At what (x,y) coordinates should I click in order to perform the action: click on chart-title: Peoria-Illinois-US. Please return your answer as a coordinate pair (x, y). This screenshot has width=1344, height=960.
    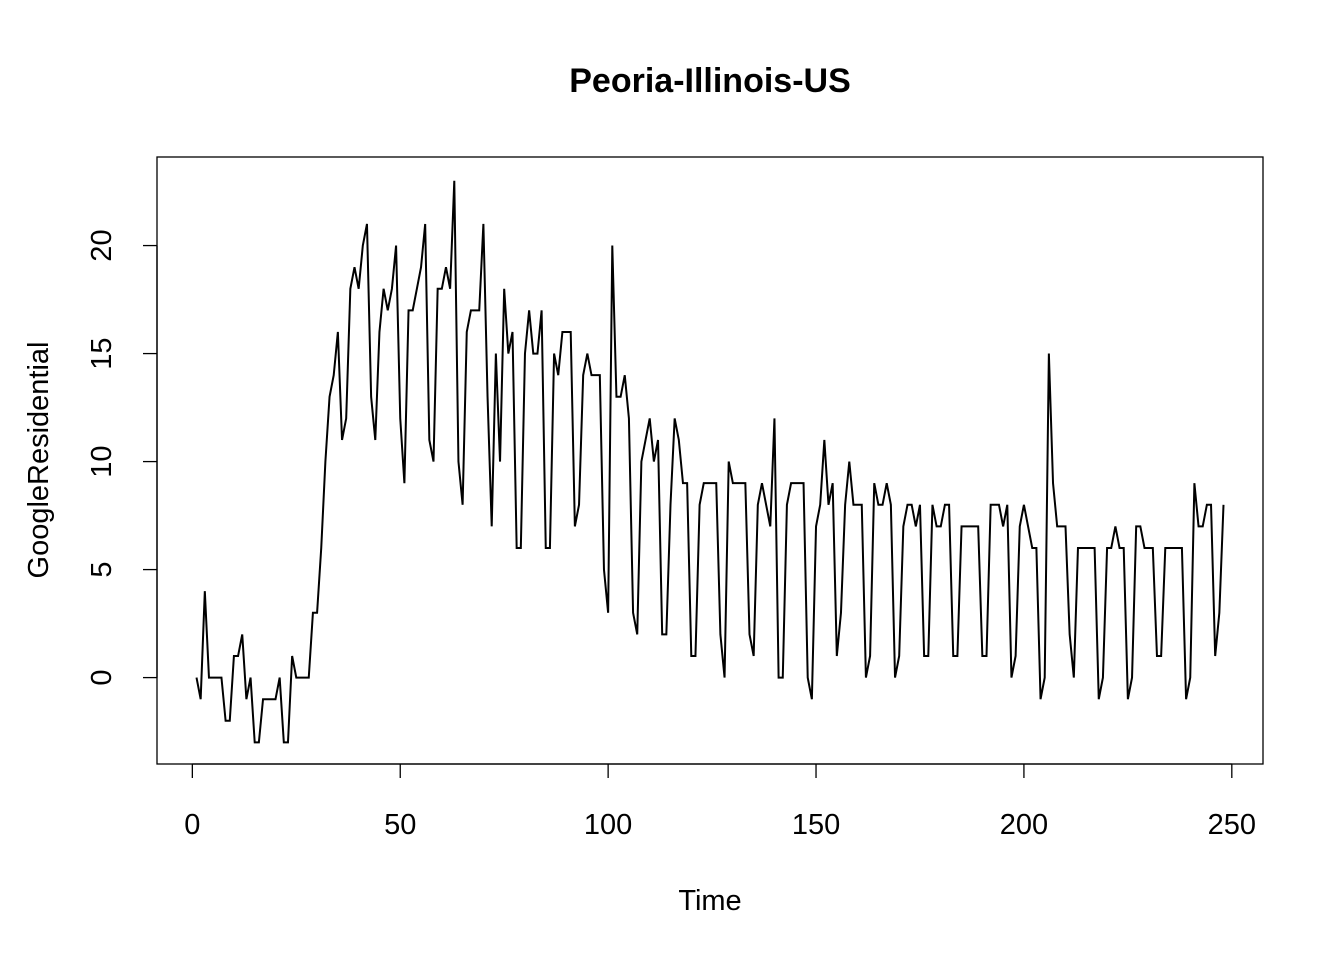
    Looking at the image, I should click on (710, 81).